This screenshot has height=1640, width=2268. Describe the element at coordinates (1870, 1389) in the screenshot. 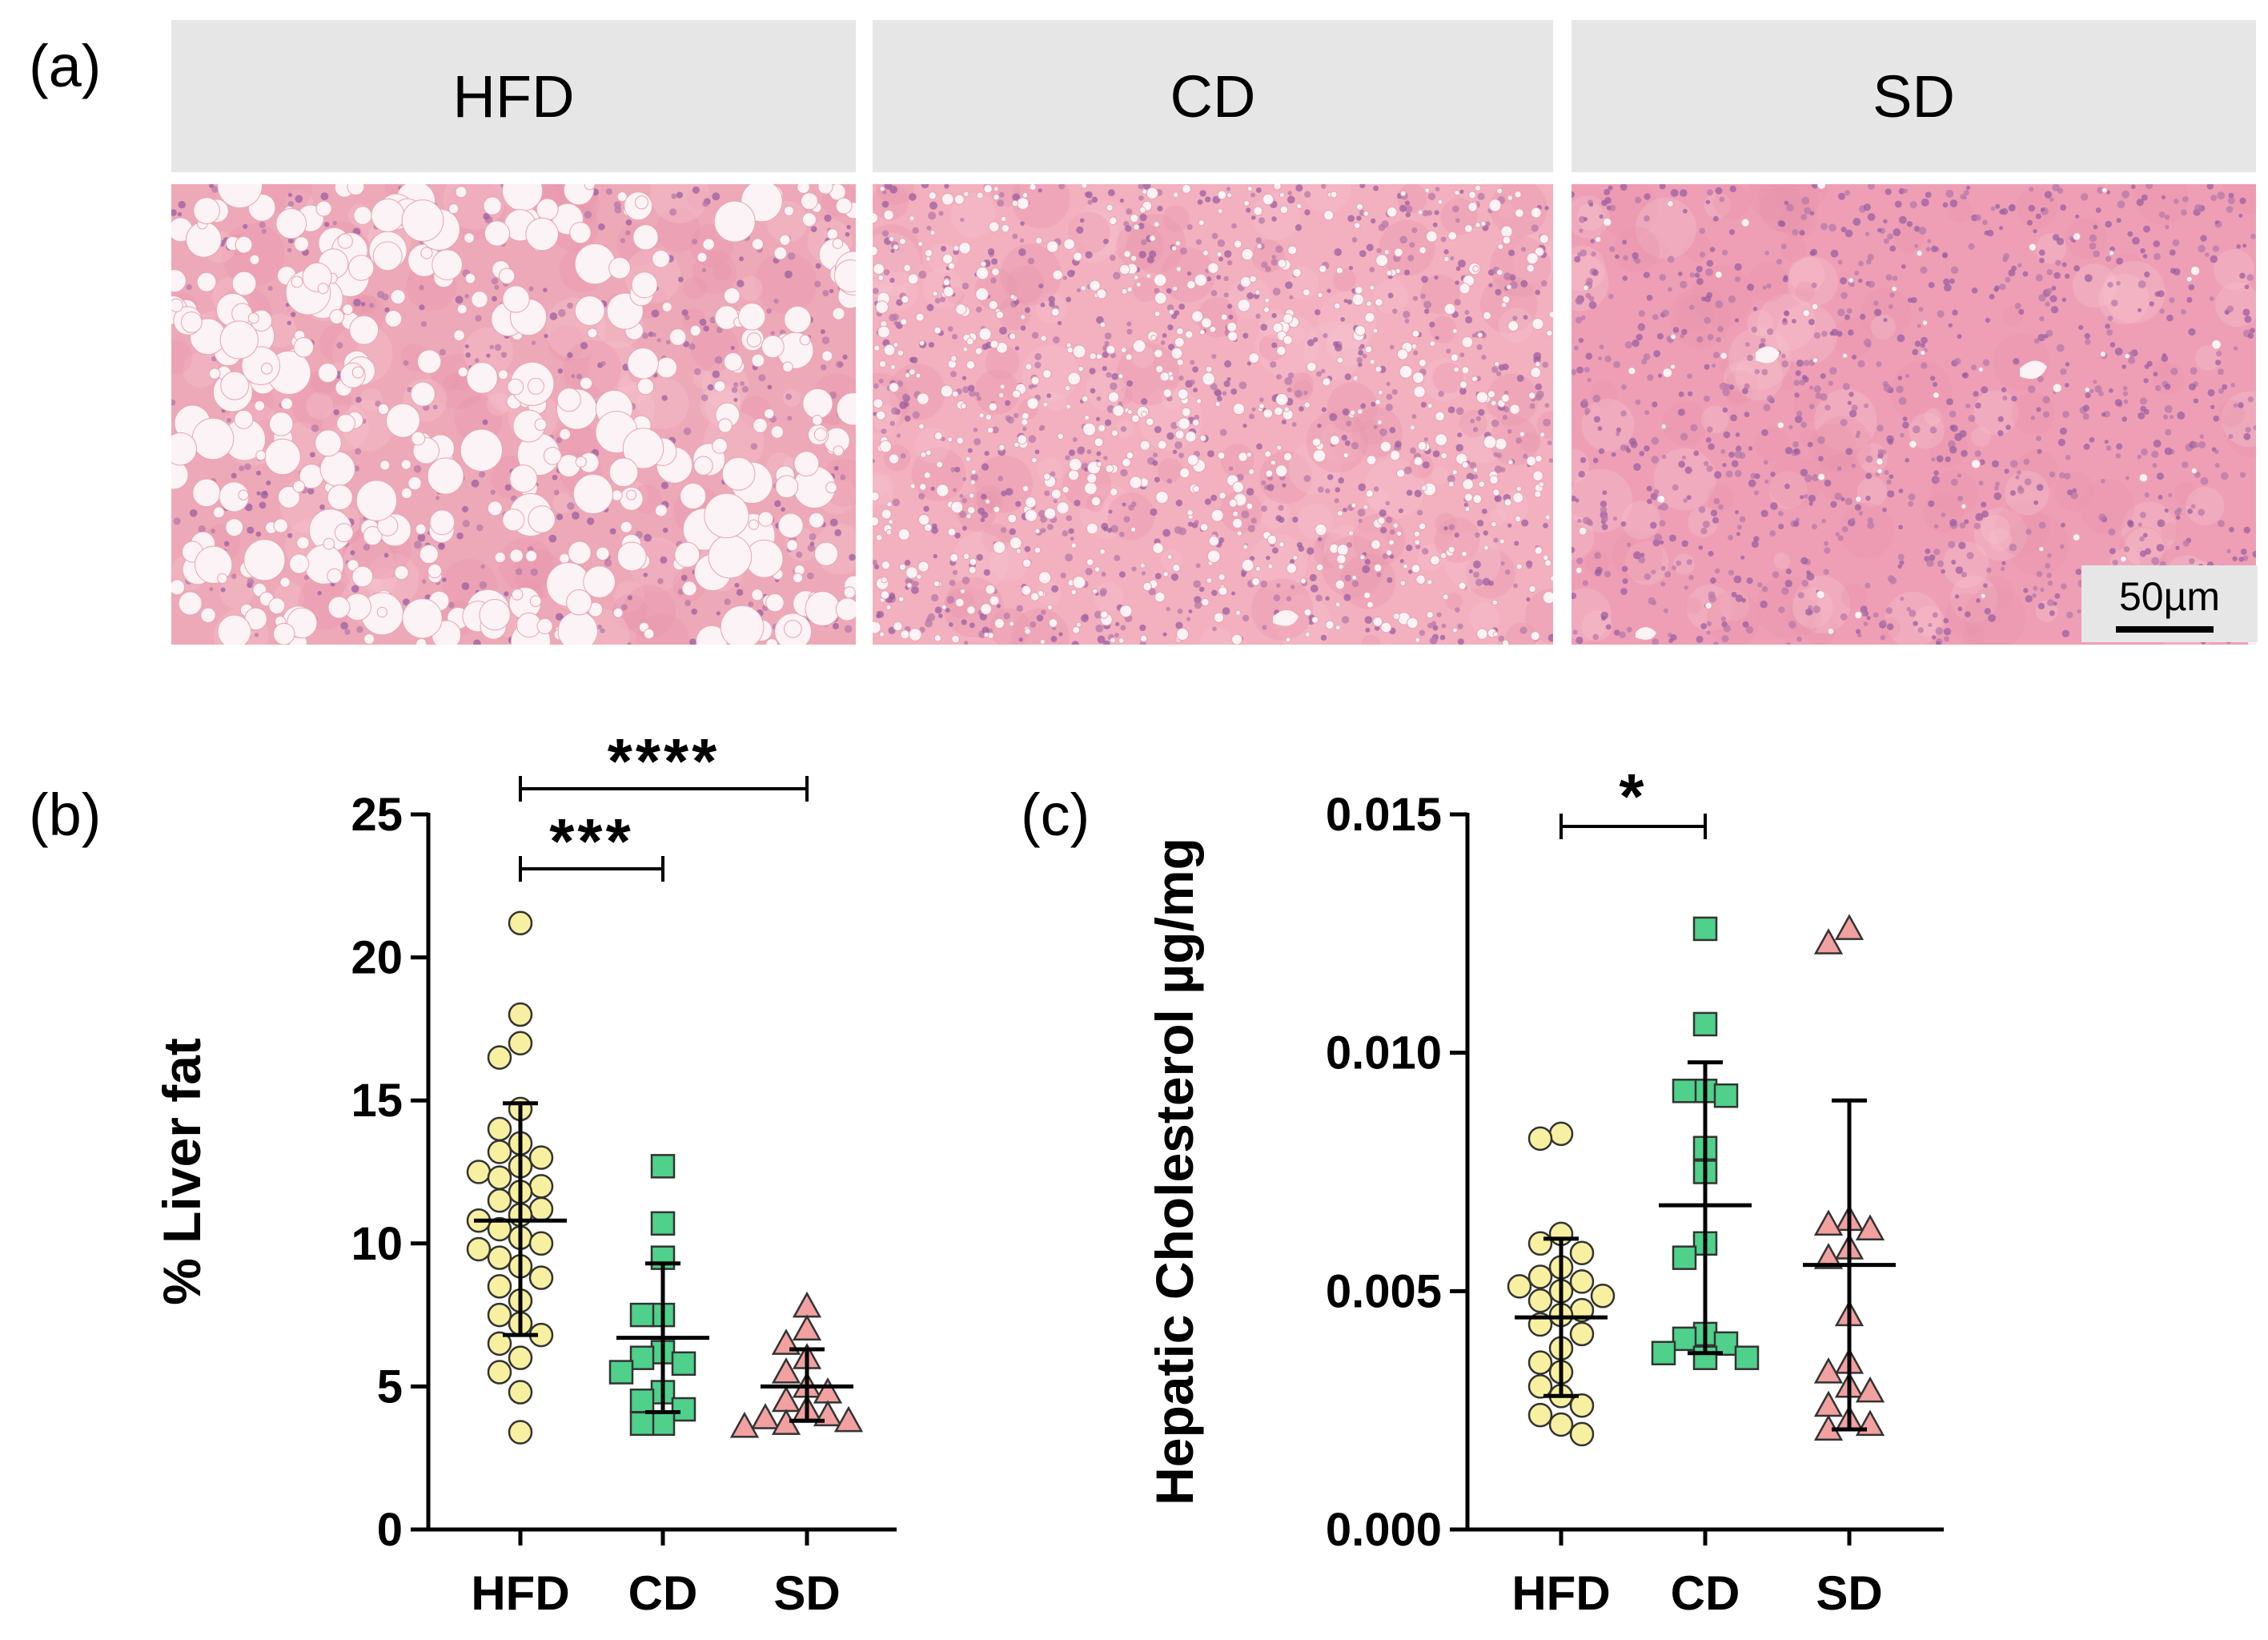

I see `data-point-sd` at that location.